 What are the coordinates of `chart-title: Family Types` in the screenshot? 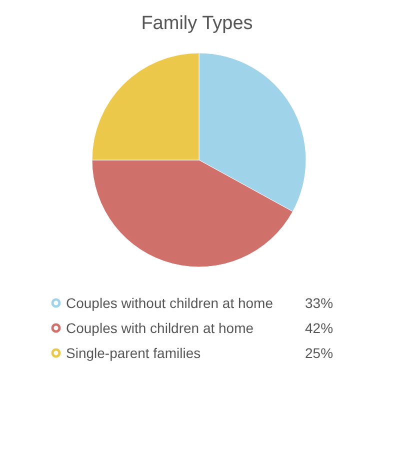 It's located at (197, 23).